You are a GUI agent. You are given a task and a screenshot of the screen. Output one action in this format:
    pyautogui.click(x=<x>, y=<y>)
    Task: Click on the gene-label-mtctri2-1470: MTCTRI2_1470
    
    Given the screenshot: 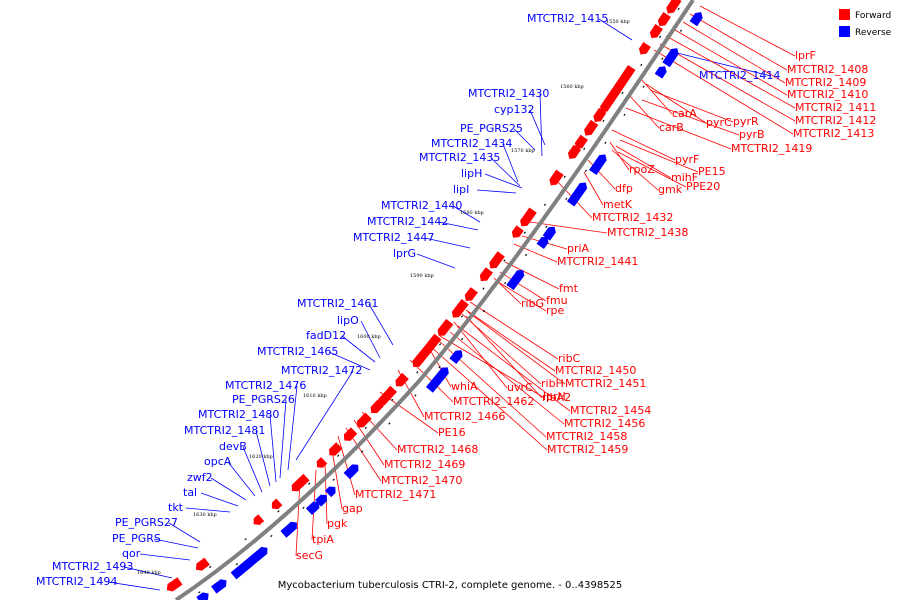 What is the action you would take?
    pyautogui.click(x=421, y=480)
    